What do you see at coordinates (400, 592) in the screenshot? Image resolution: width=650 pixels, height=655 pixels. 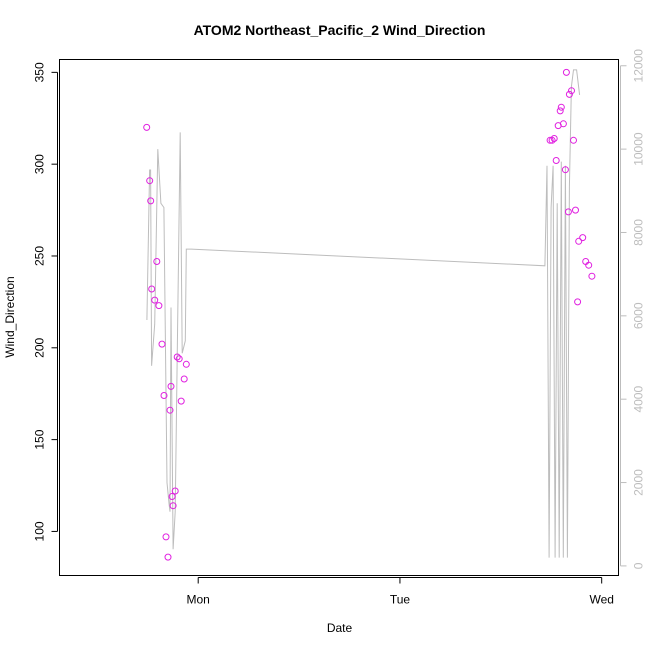 I see `x-axis: Mon Tue Wed` at bounding box center [400, 592].